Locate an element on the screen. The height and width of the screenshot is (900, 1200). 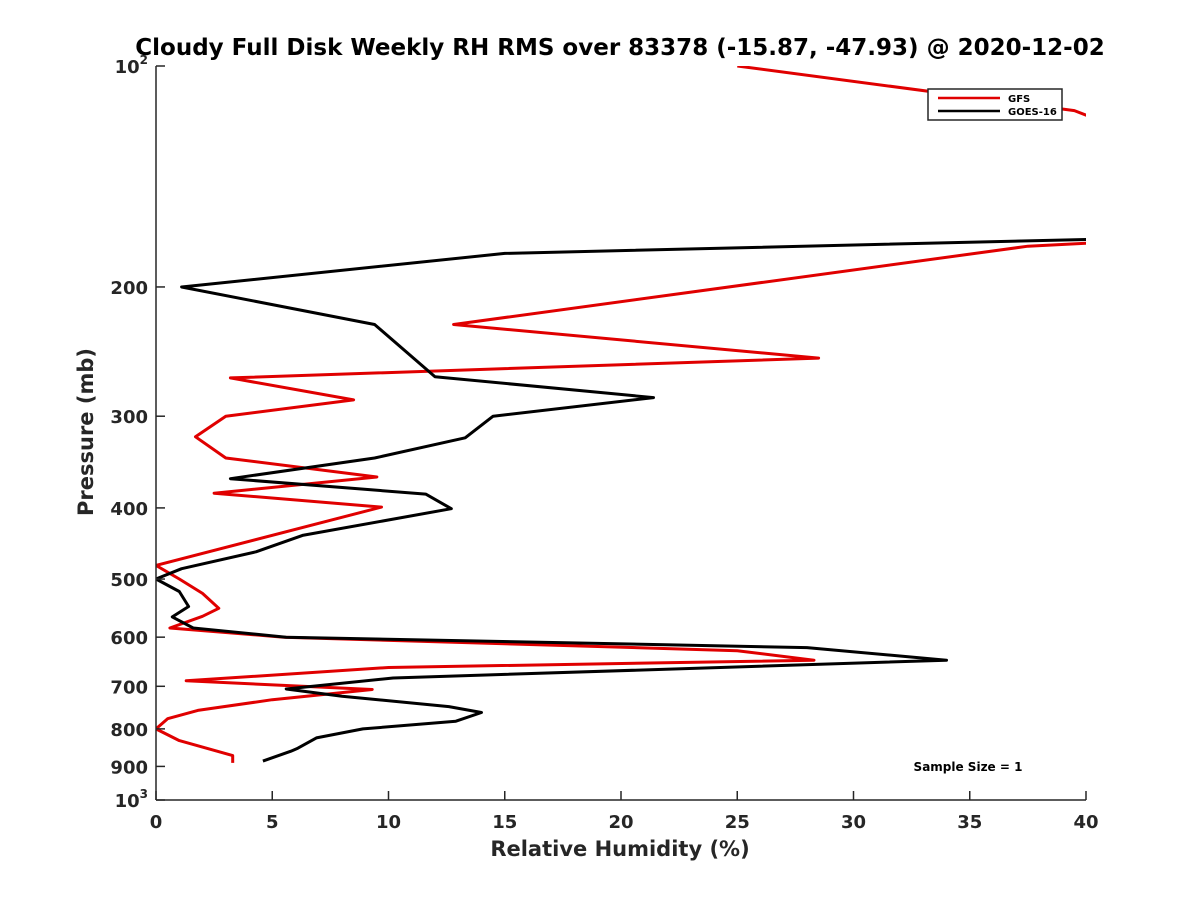
y-axis-label: Pressure (mb) is located at coordinates (86, 432).